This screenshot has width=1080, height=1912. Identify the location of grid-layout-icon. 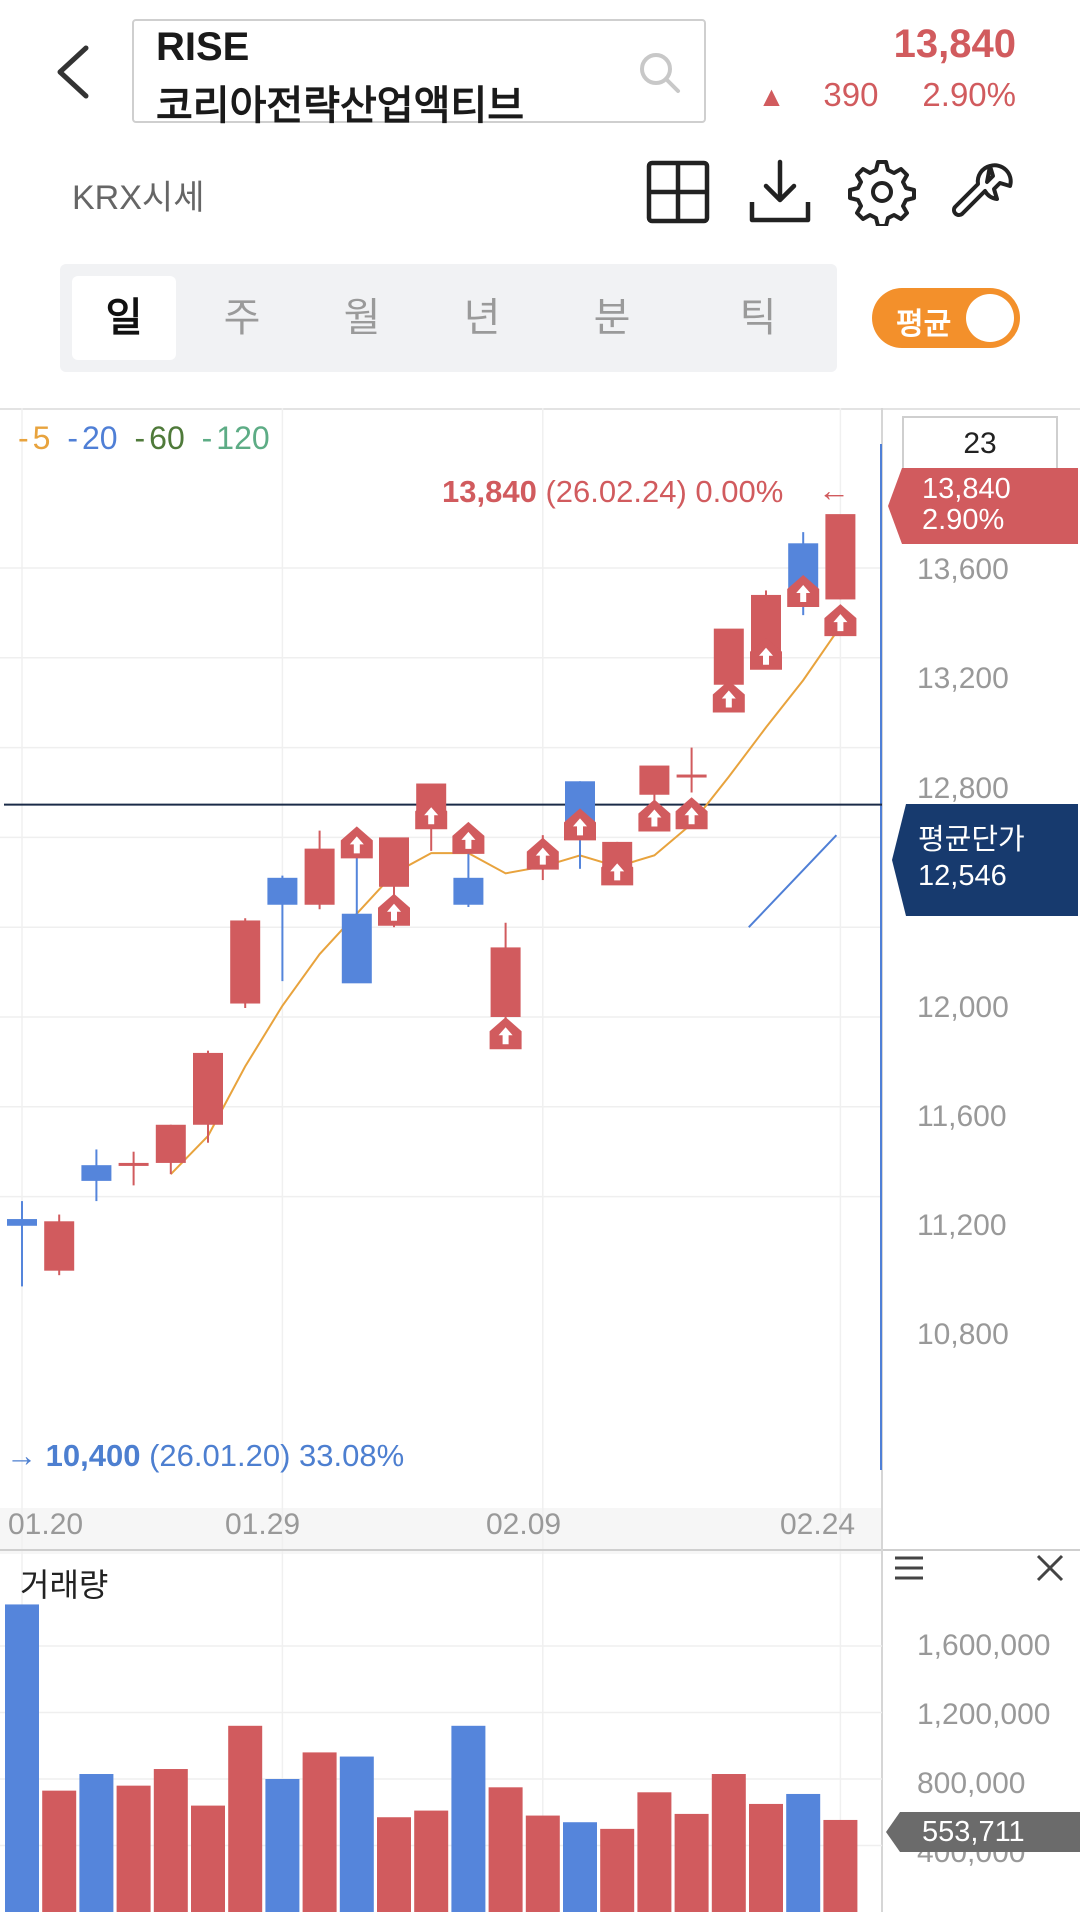
(678, 192).